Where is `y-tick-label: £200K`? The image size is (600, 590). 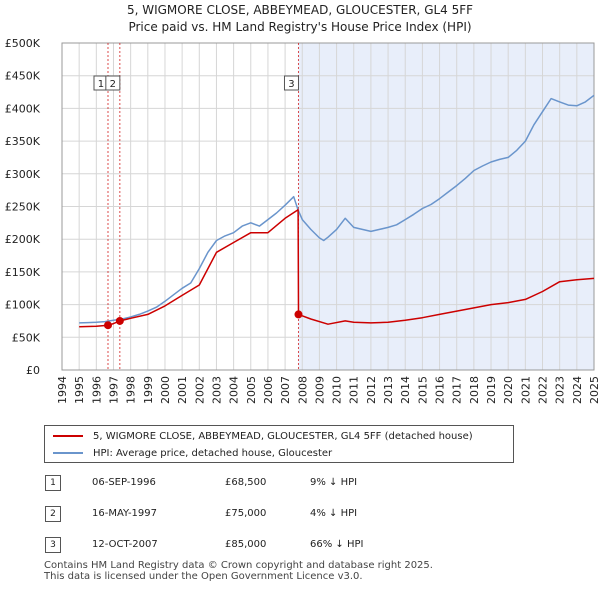 y-tick-label: £200K is located at coordinates (23, 239).